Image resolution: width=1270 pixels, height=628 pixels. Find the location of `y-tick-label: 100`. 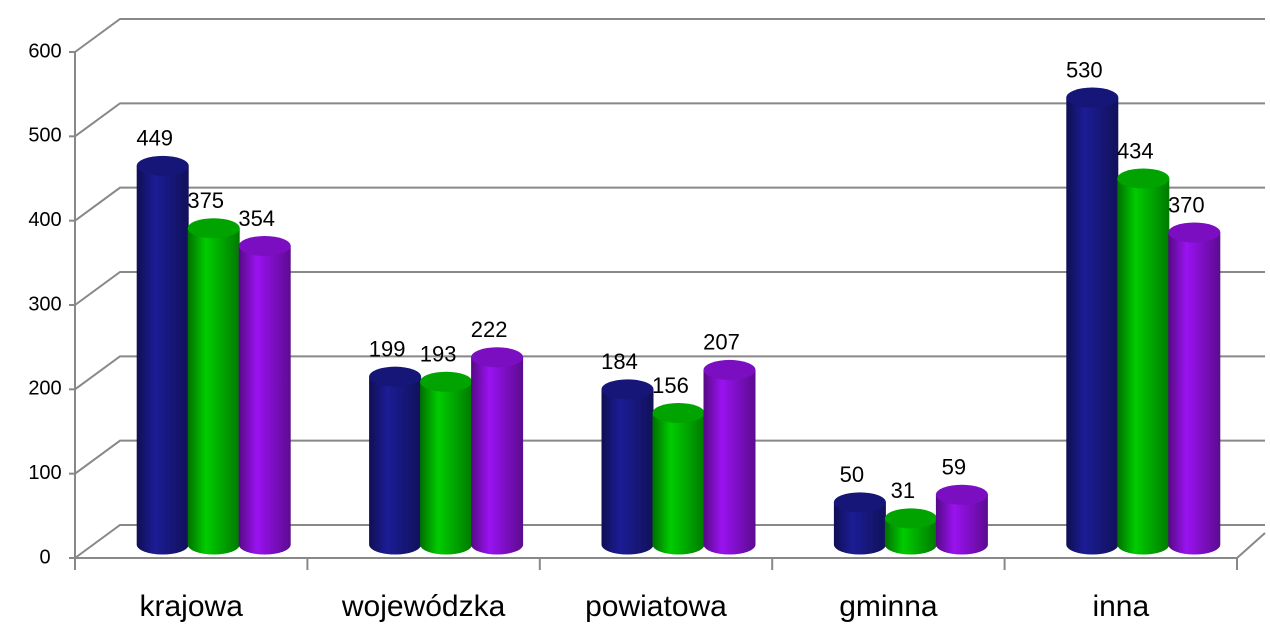

y-tick-label: 100 is located at coordinates (44, 473).